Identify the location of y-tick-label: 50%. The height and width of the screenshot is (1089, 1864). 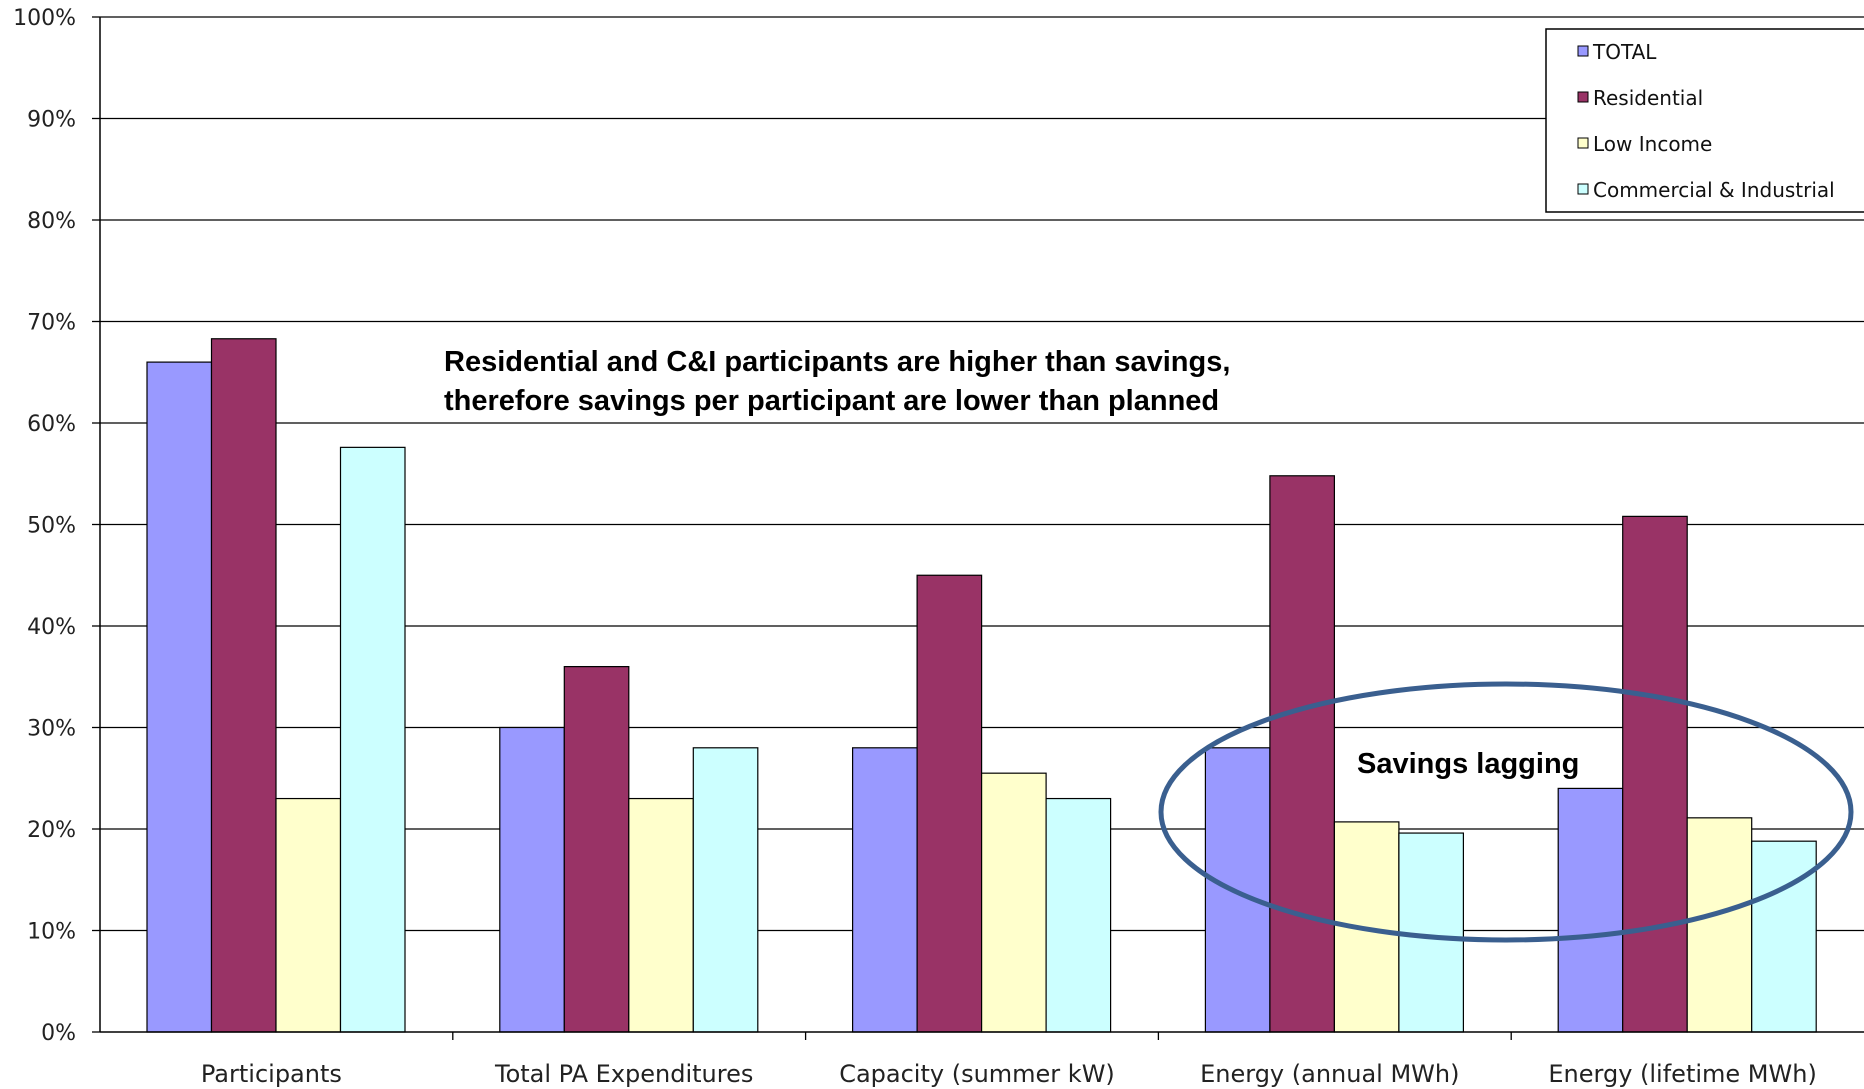
(51, 526).